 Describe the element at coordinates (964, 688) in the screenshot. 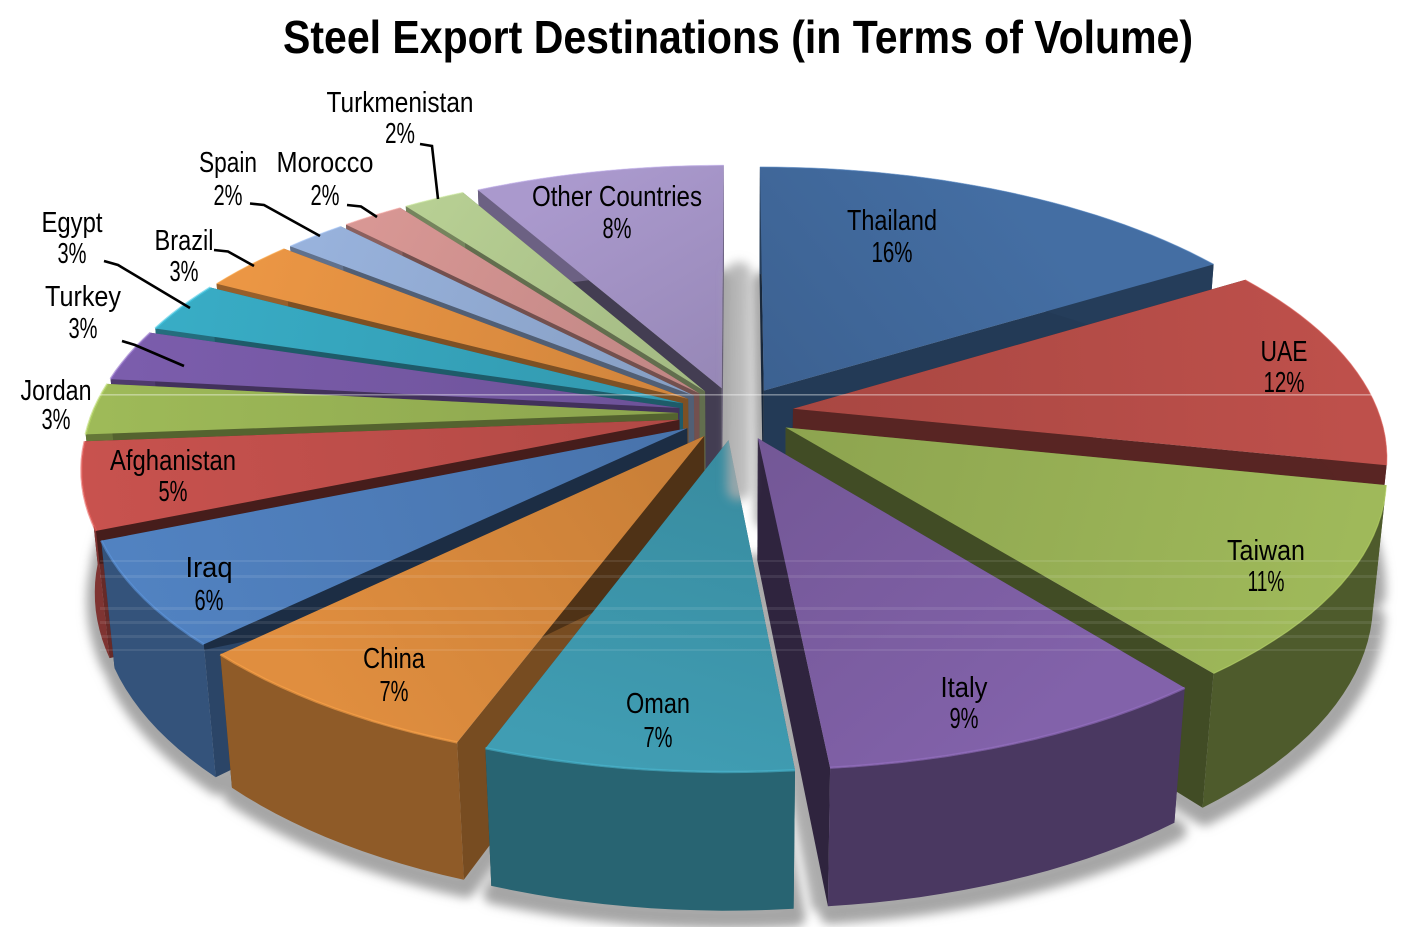

I see `svg-text: Italy` at that location.